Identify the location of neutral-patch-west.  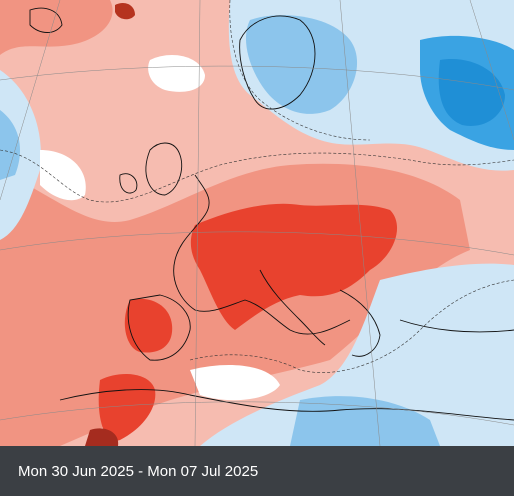
(63, 175).